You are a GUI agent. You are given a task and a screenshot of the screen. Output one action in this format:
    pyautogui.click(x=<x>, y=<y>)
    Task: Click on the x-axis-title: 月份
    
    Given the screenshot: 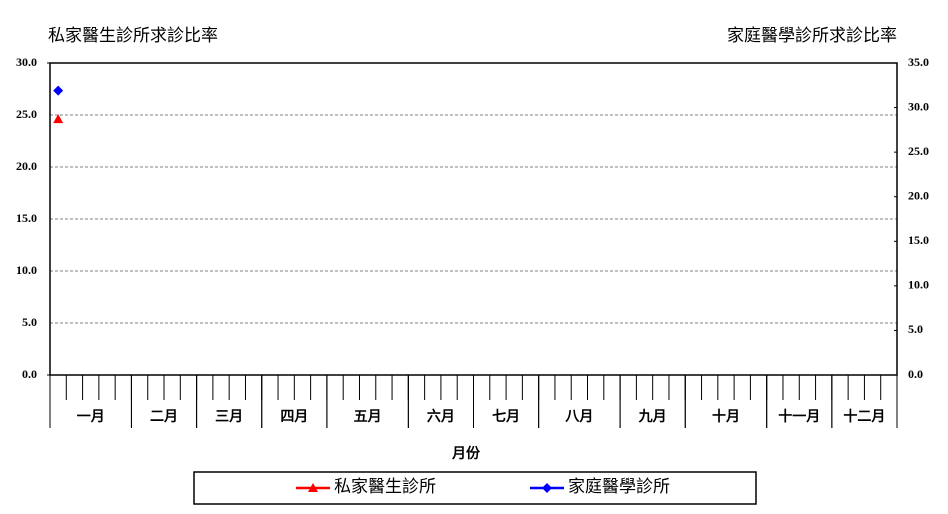 What is the action you would take?
    pyautogui.click(x=466, y=453)
    